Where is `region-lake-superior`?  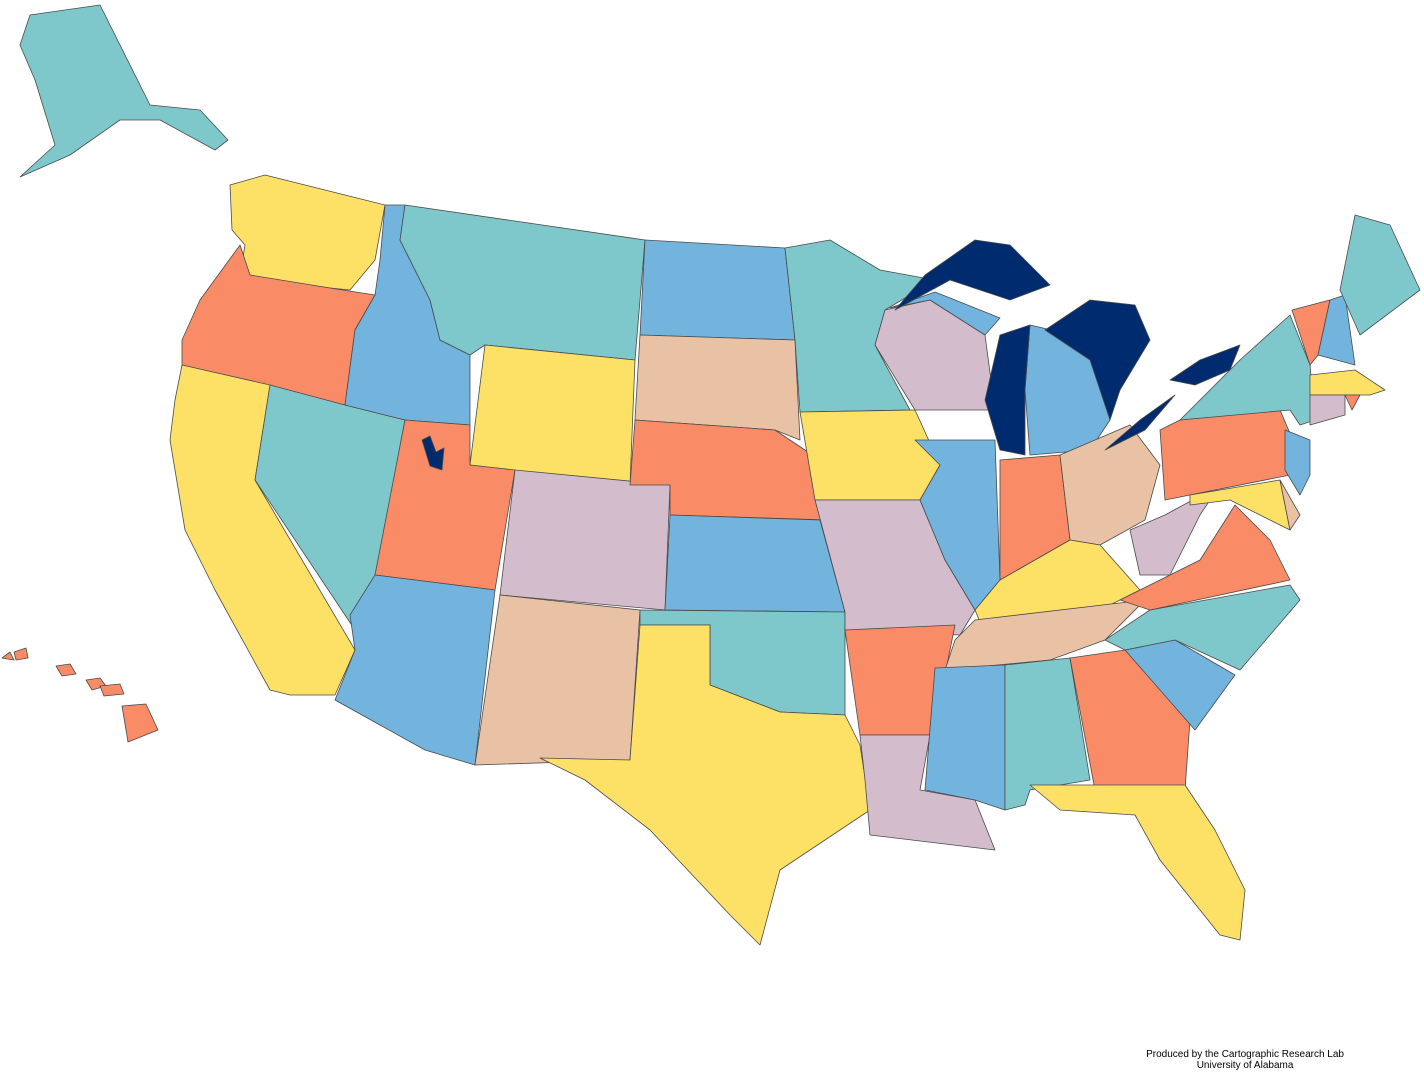
region-lake-superior is located at coordinates (972, 275).